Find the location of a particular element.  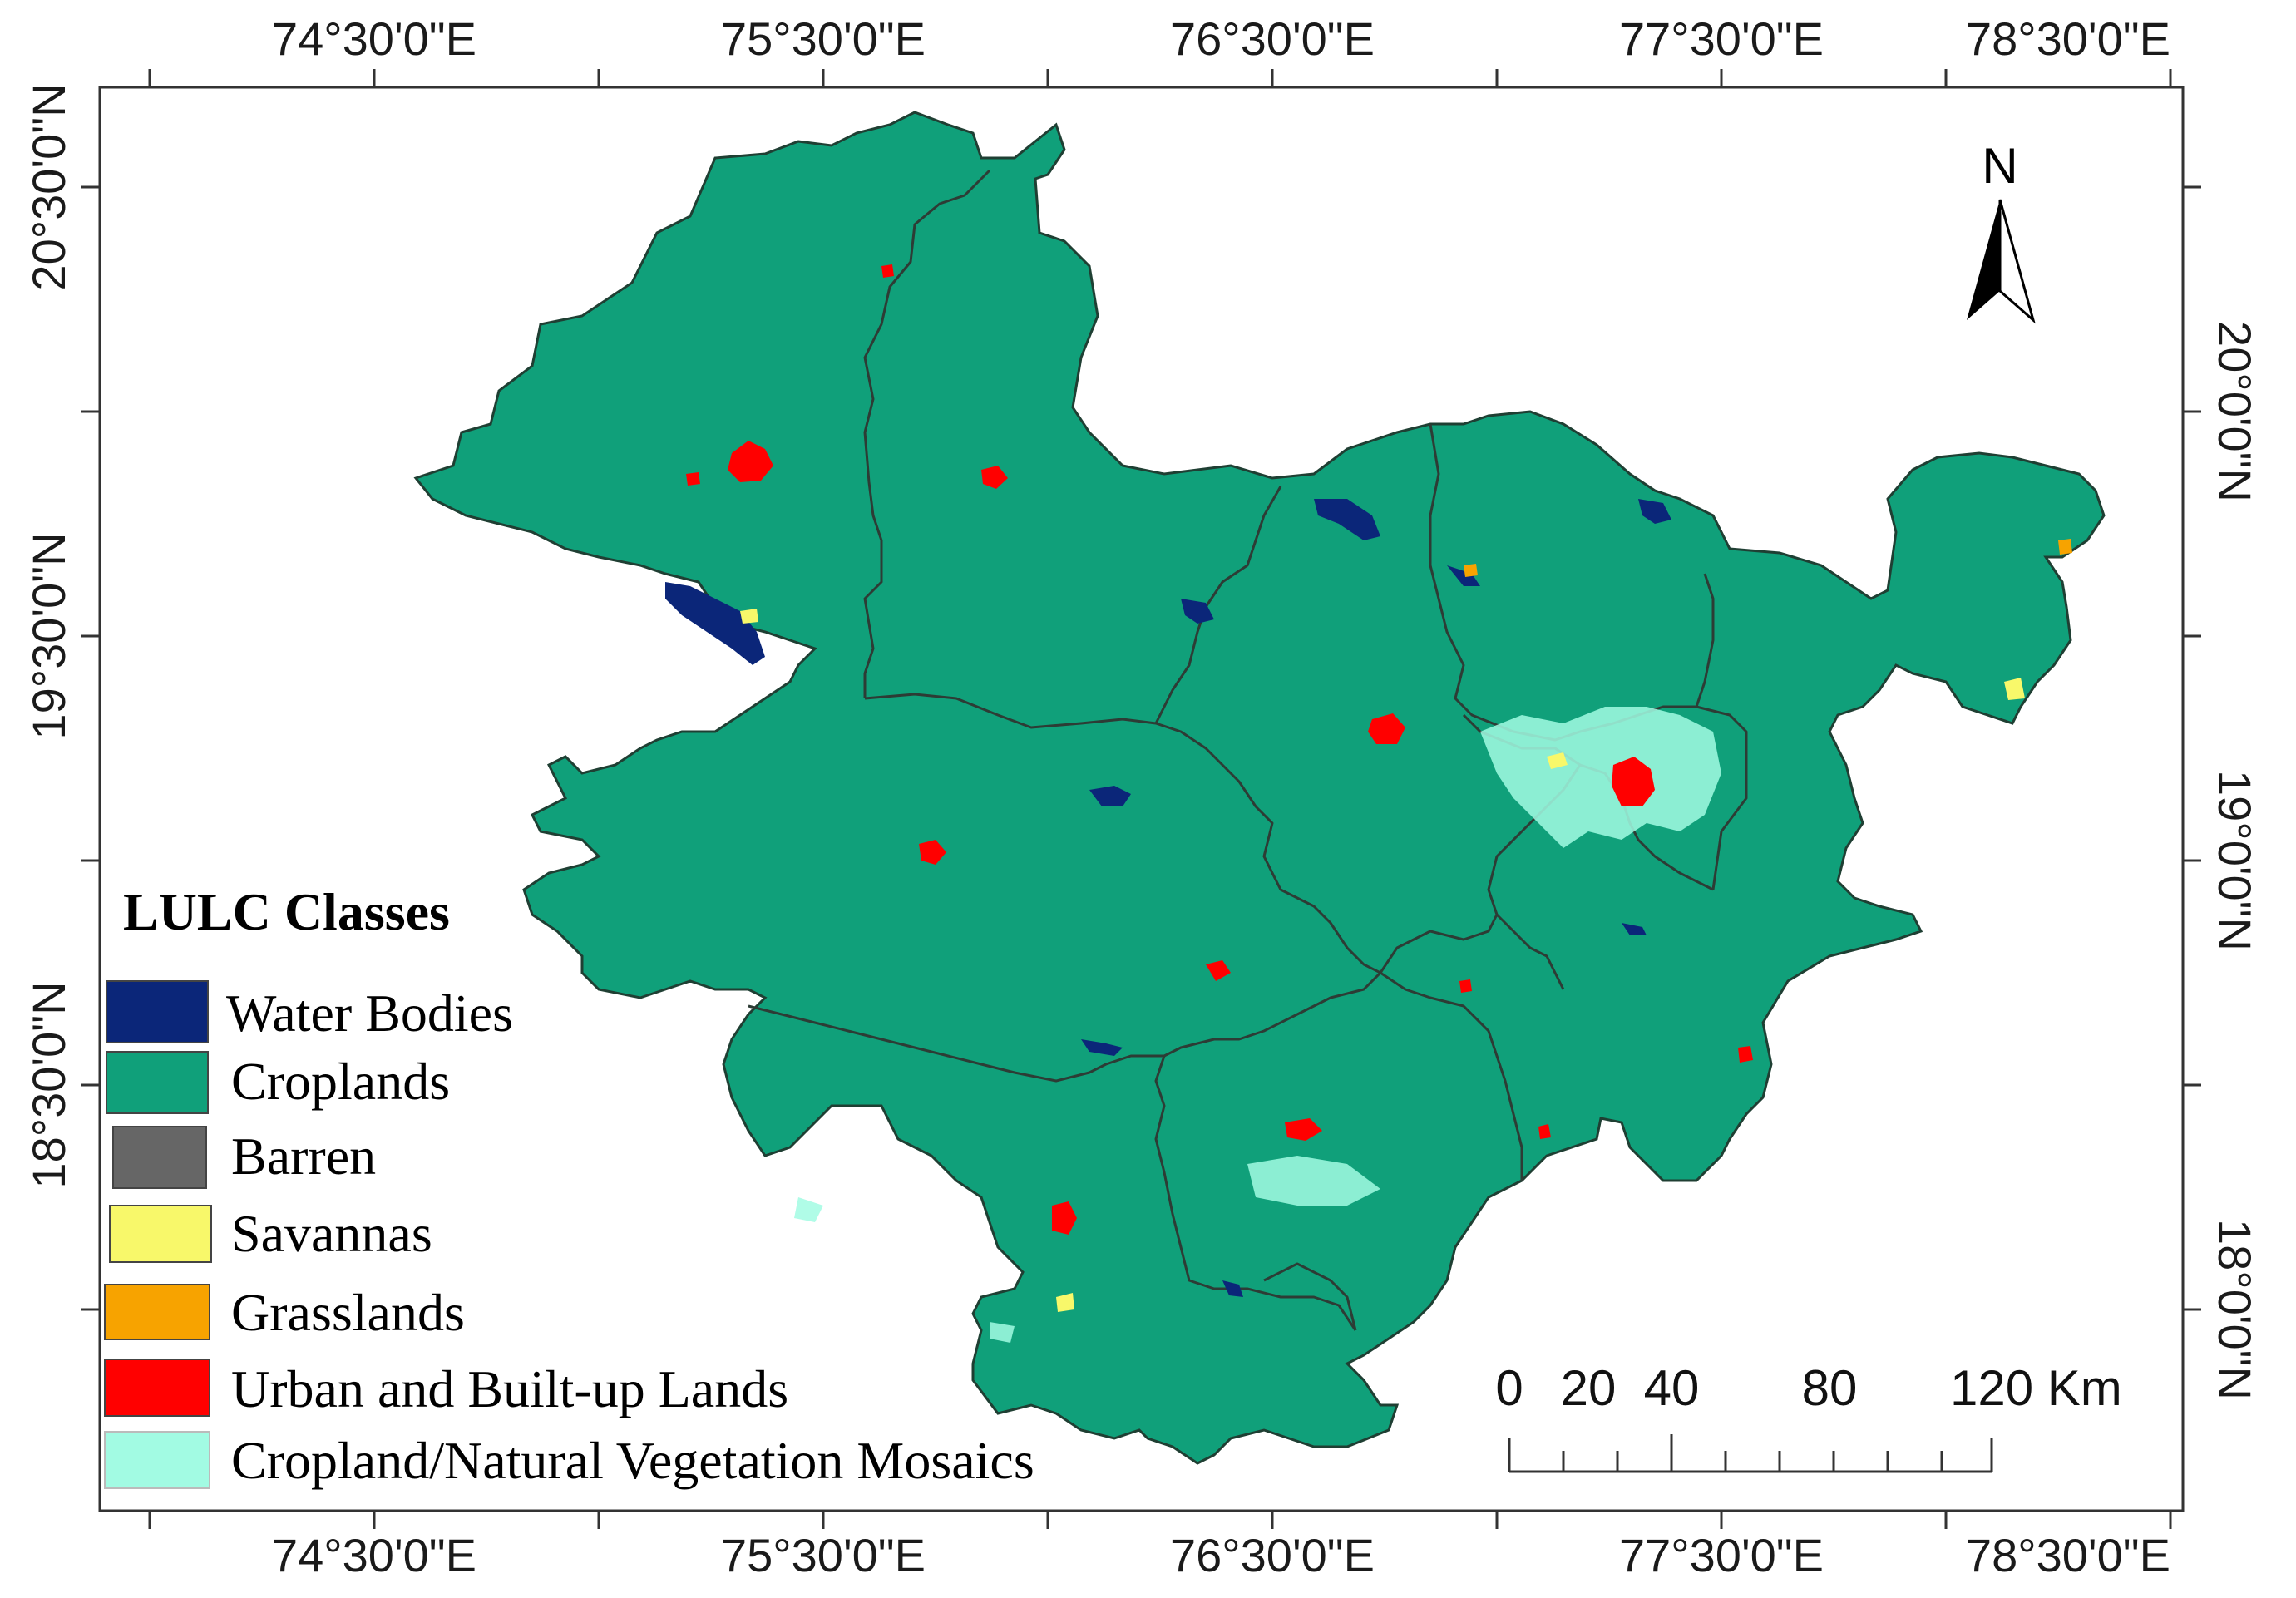

right-lat-label: 19°0'0"N is located at coordinates (2235, 860).